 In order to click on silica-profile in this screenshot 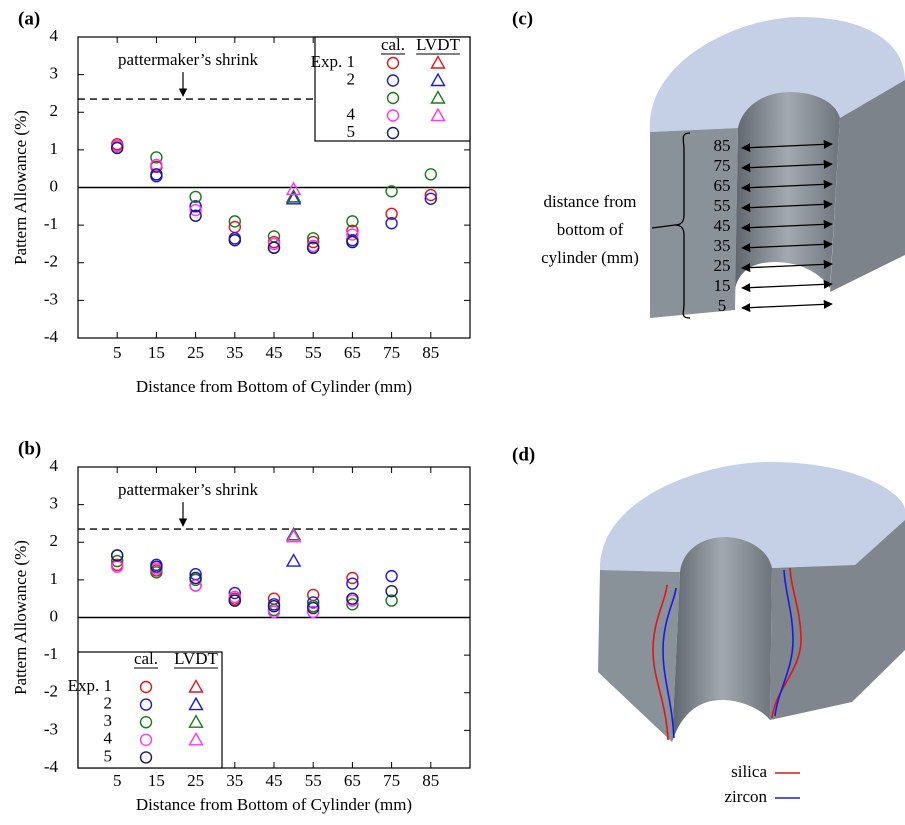, I will do `click(660, 662)`.